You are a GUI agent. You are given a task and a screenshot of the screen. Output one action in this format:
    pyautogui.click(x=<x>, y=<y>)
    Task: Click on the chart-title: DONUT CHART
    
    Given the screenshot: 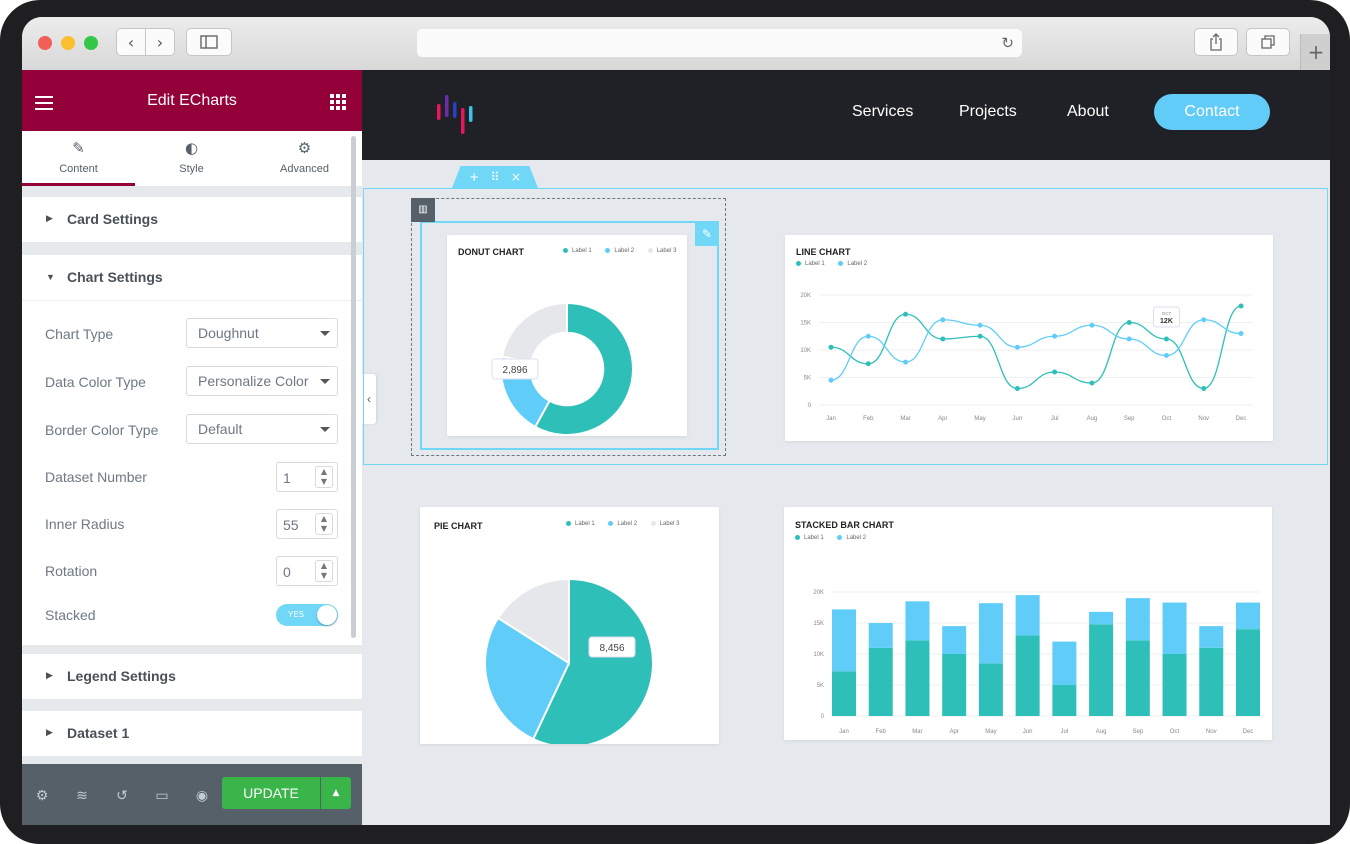 What is the action you would take?
    pyautogui.click(x=491, y=252)
    